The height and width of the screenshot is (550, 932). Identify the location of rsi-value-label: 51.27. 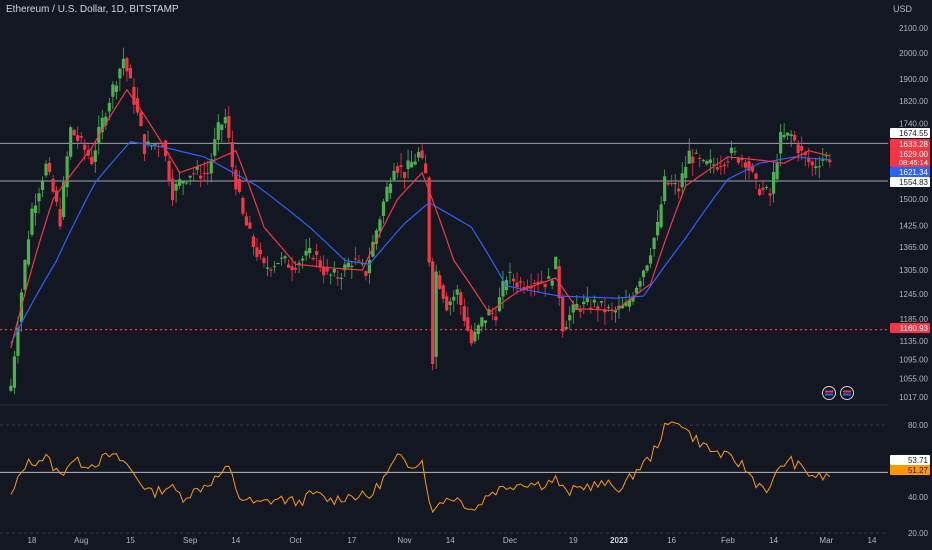
(918, 470).